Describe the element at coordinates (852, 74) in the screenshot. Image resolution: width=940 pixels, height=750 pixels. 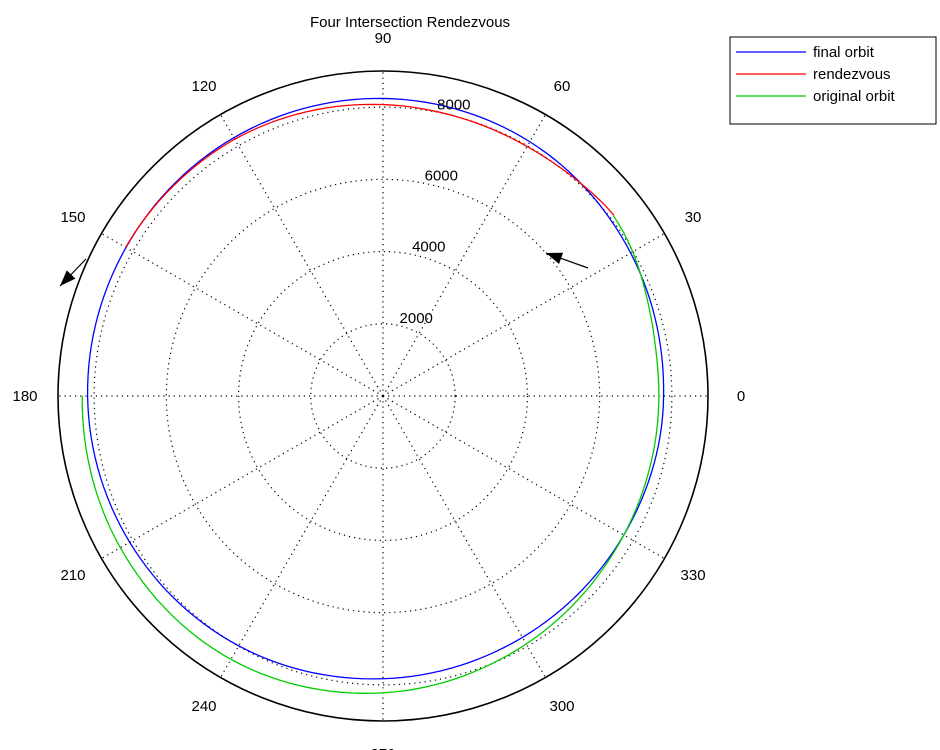
I see `legend-label: rendezvous` at that location.